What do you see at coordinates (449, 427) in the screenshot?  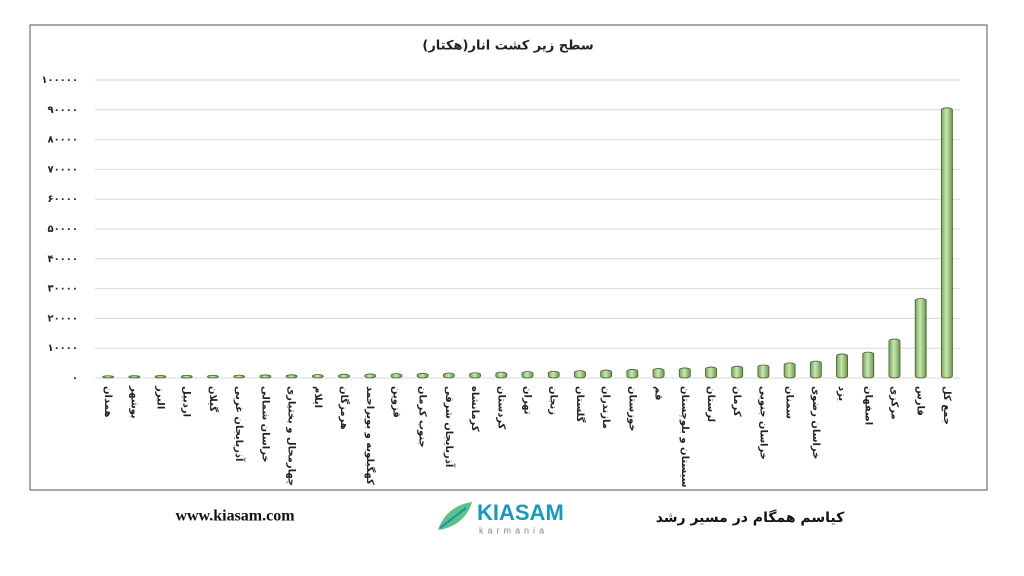 I see `x-tick-label: آذربایجان شرقی` at bounding box center [449, 427].